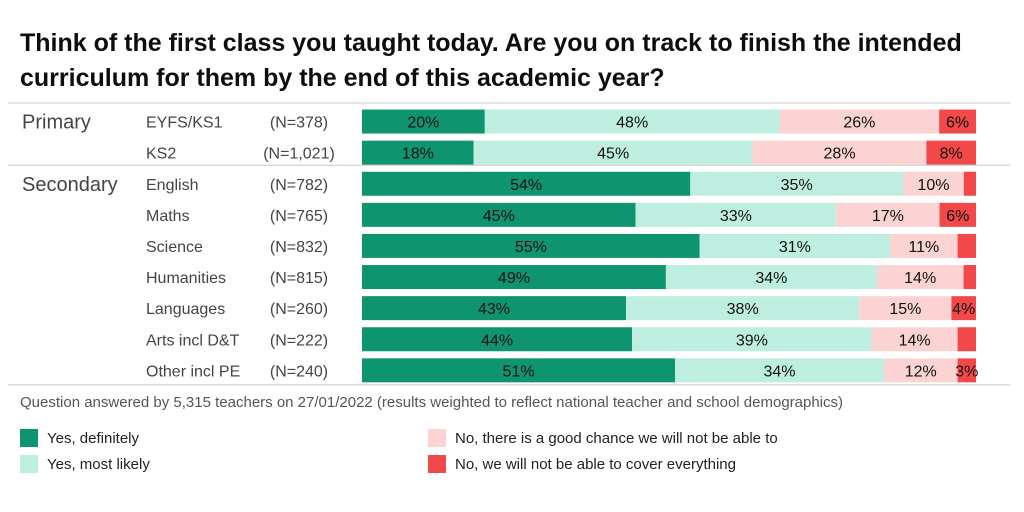 Image resolution: width=1024 pixels, height=512 pixels. Describe the element at coordinates (299, 216) in the screenshot. I see `row-n-label: (N=765)` at that location.